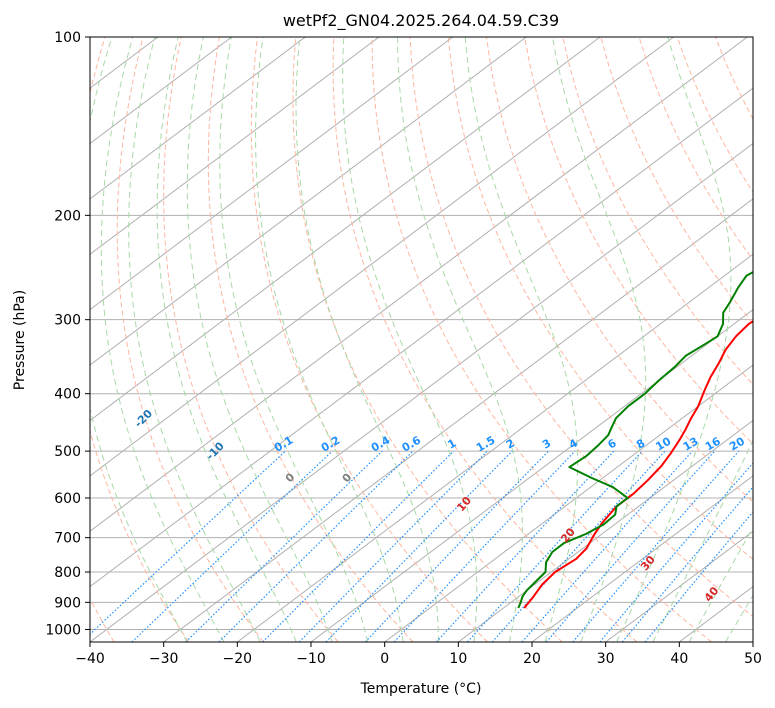 This screenshot has width=775, height=708. What do you see at coordinates (290, 477) in the screenshot?
I see `dry-adiabat-label: 0` at bounding box center [290, 477].